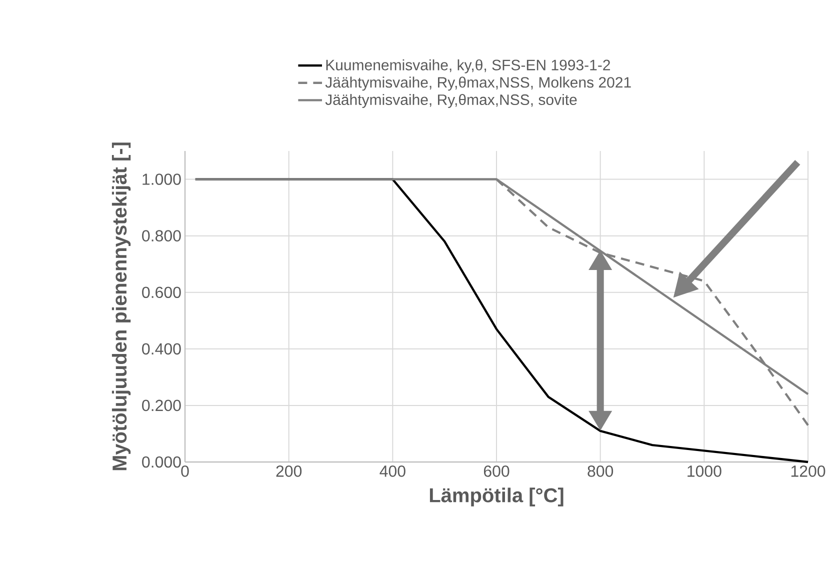  What do you see at coordinates (185, 471) in the screenshot?
I see `x-tick-label: 0` at bounding box center [185, 471].